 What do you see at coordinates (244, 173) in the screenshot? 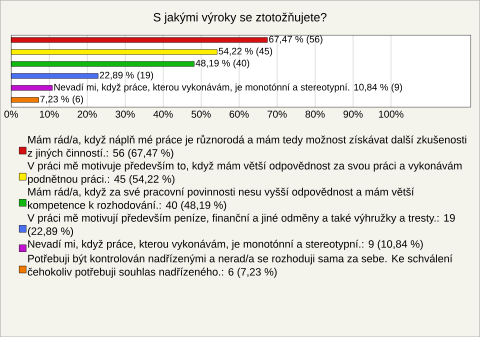
I see `legend-label: V práci mě motivuje především to, když mám větší odpovědnost za svou práci a vykonávám podnětnou práci.: 45 (54,22 %)` at bounding box center [244, 173].